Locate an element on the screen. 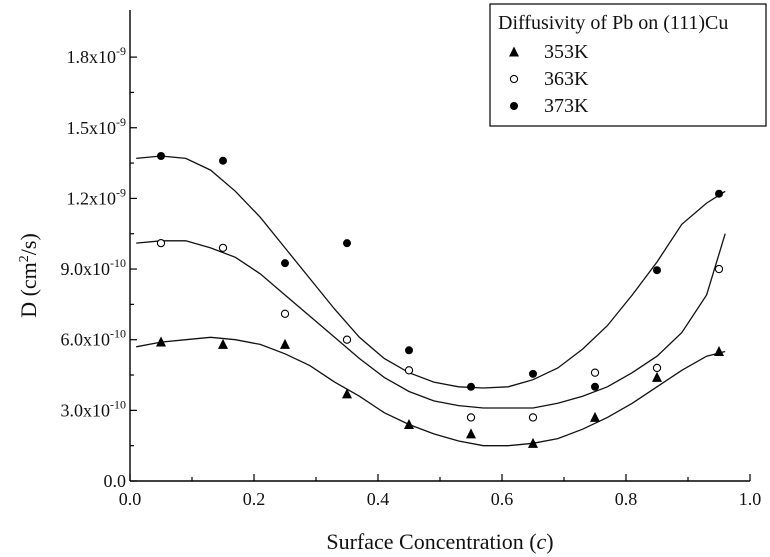  legend-marker-373K is located at coordinates (514, 106).